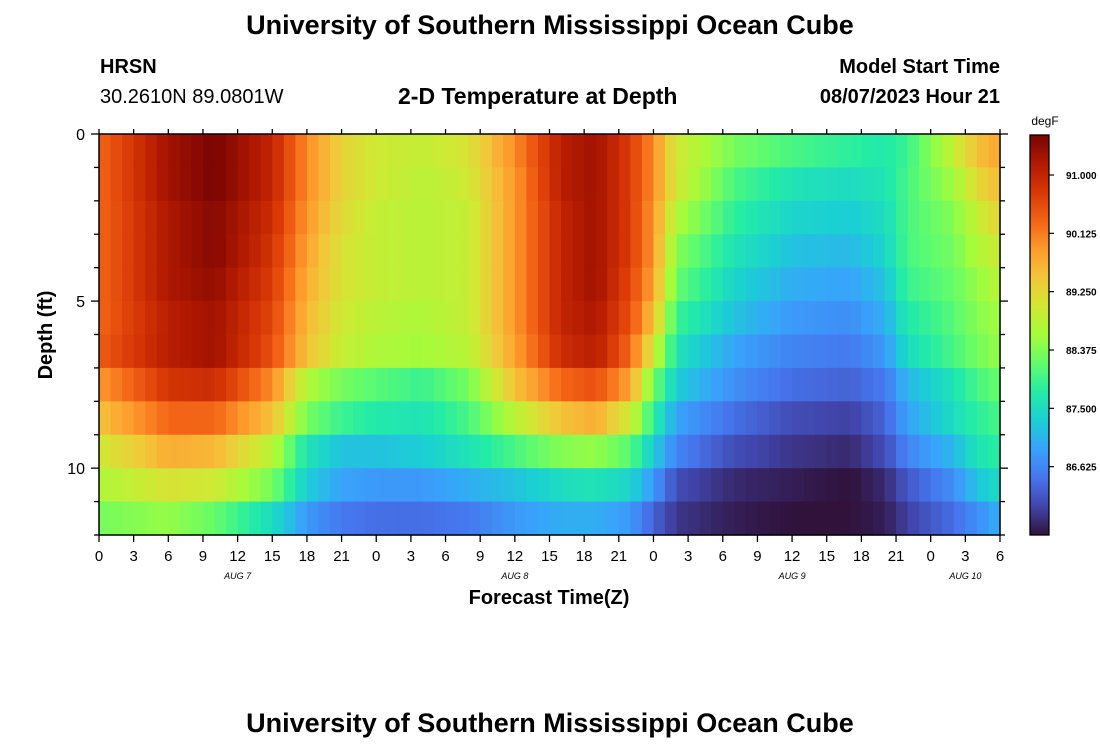 The image size is (1100, 750). I want to click on model-start-value: 08/07/2023 Hour 21, so click(909, 97).